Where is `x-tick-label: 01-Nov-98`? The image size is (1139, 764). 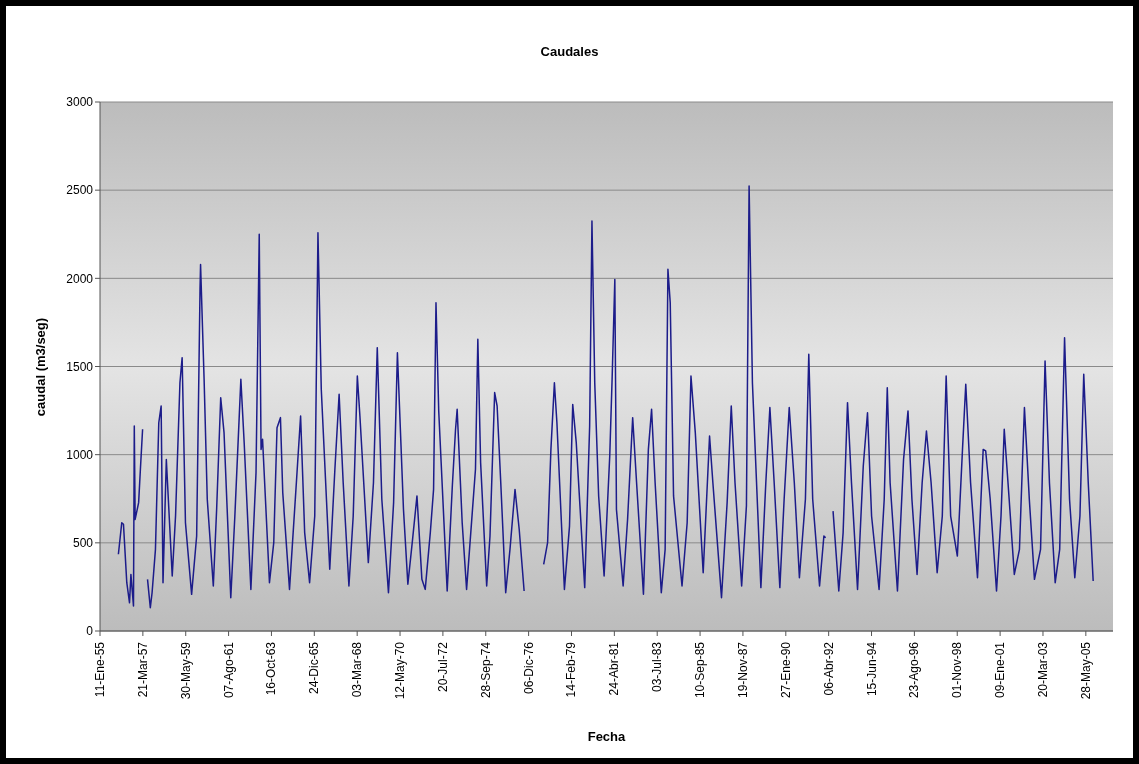
x-tick-label: 01-Nov-98 is located at coordinates (957, 670).